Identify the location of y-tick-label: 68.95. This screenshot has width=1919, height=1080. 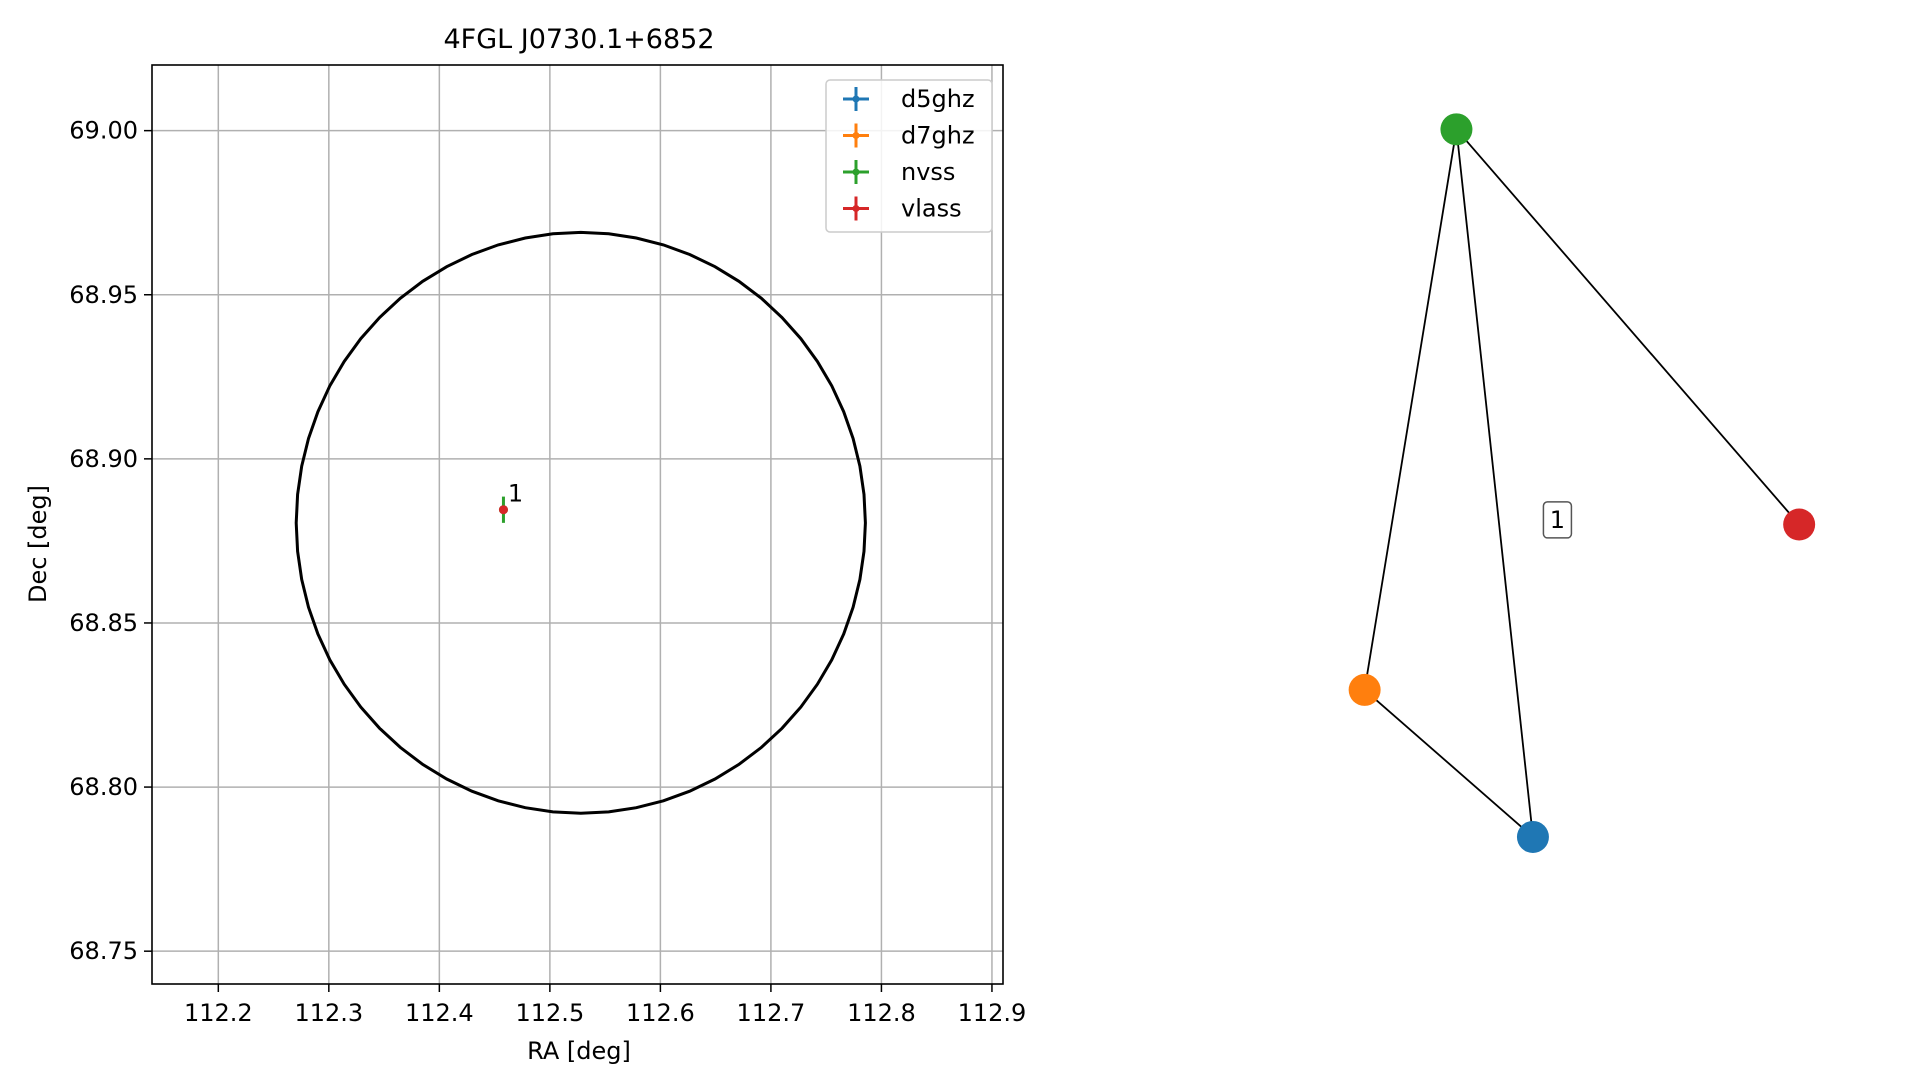
(103, 295).